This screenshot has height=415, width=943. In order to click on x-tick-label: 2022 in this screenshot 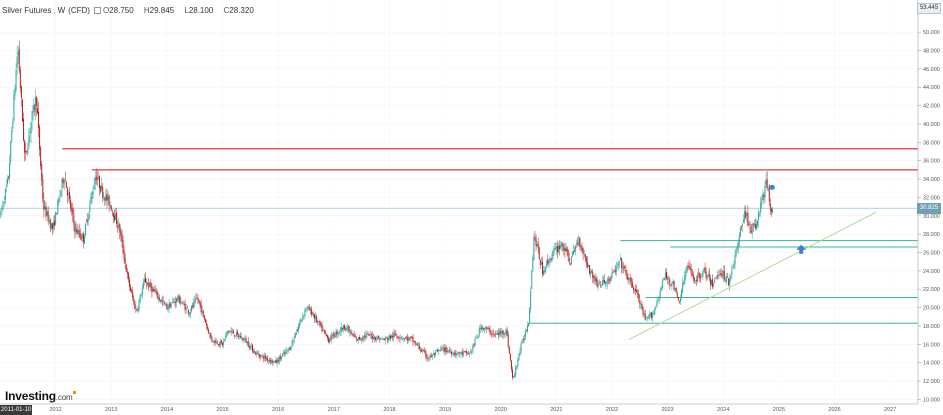, I will do `click(612, 410)`.